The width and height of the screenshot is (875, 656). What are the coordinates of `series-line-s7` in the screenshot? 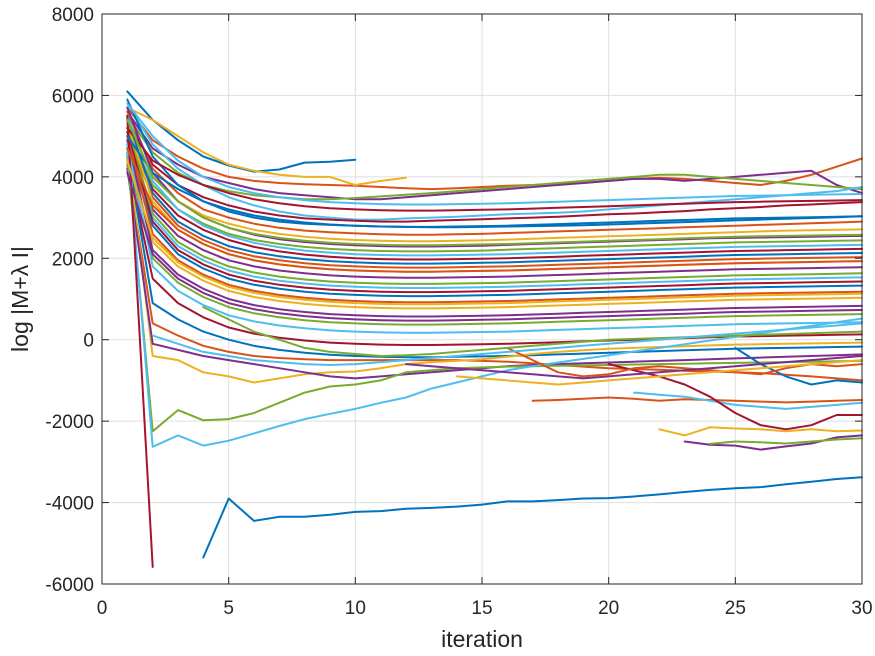 It's located at (494, 170).